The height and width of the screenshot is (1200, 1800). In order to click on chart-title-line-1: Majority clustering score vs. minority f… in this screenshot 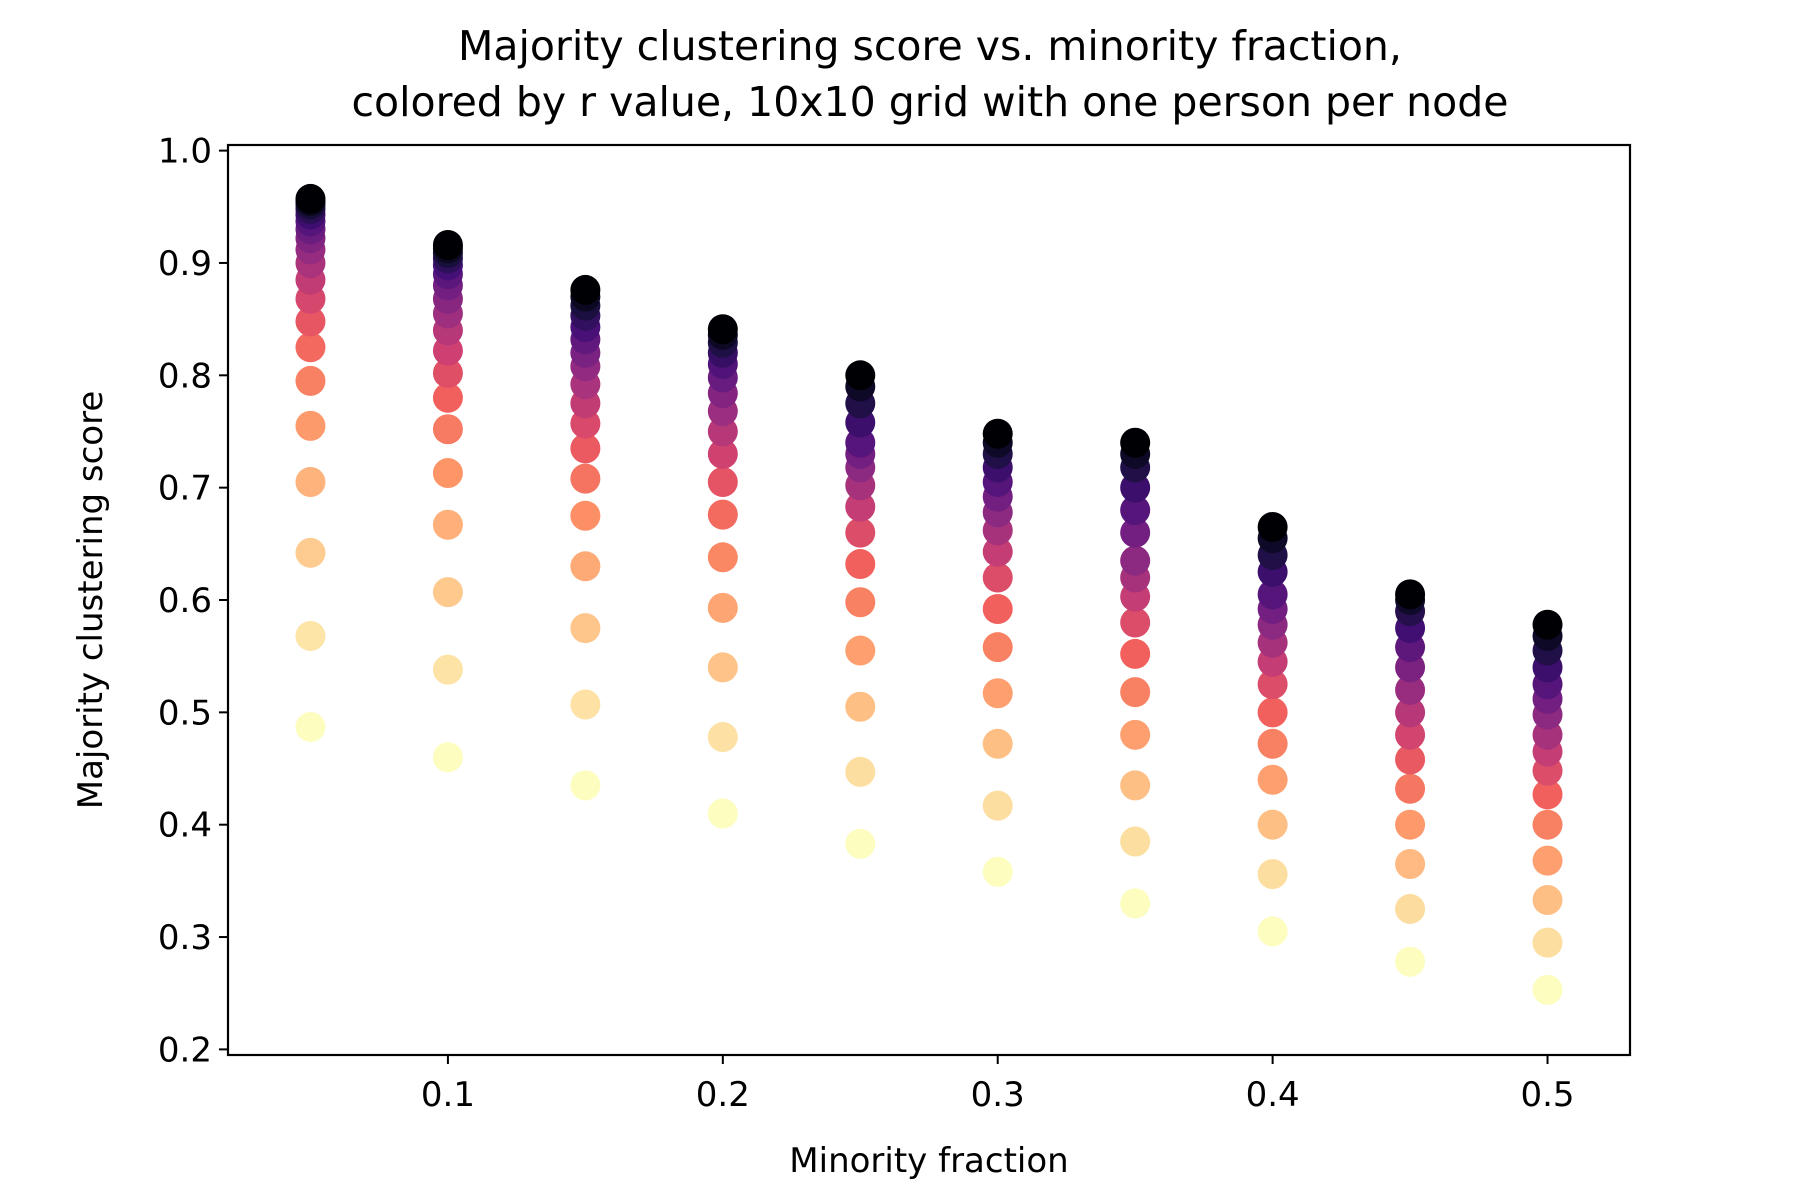, I will do `click(930, 46)`.